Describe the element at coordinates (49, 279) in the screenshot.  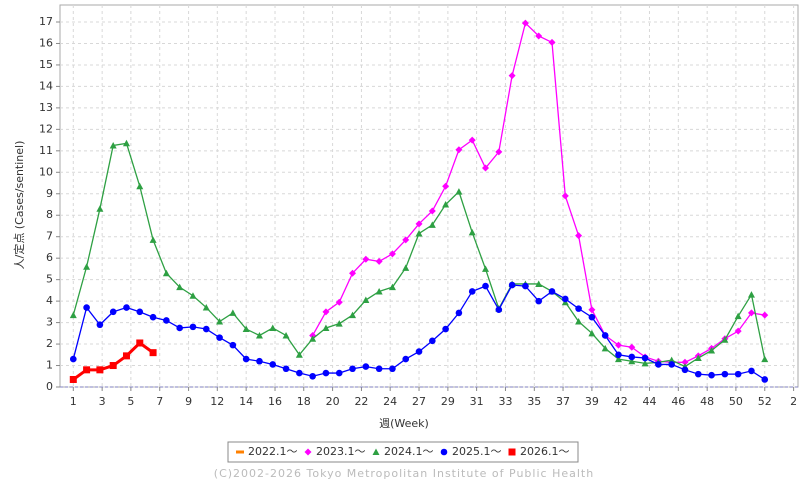
I see `y-tick-label: 5` at that location.